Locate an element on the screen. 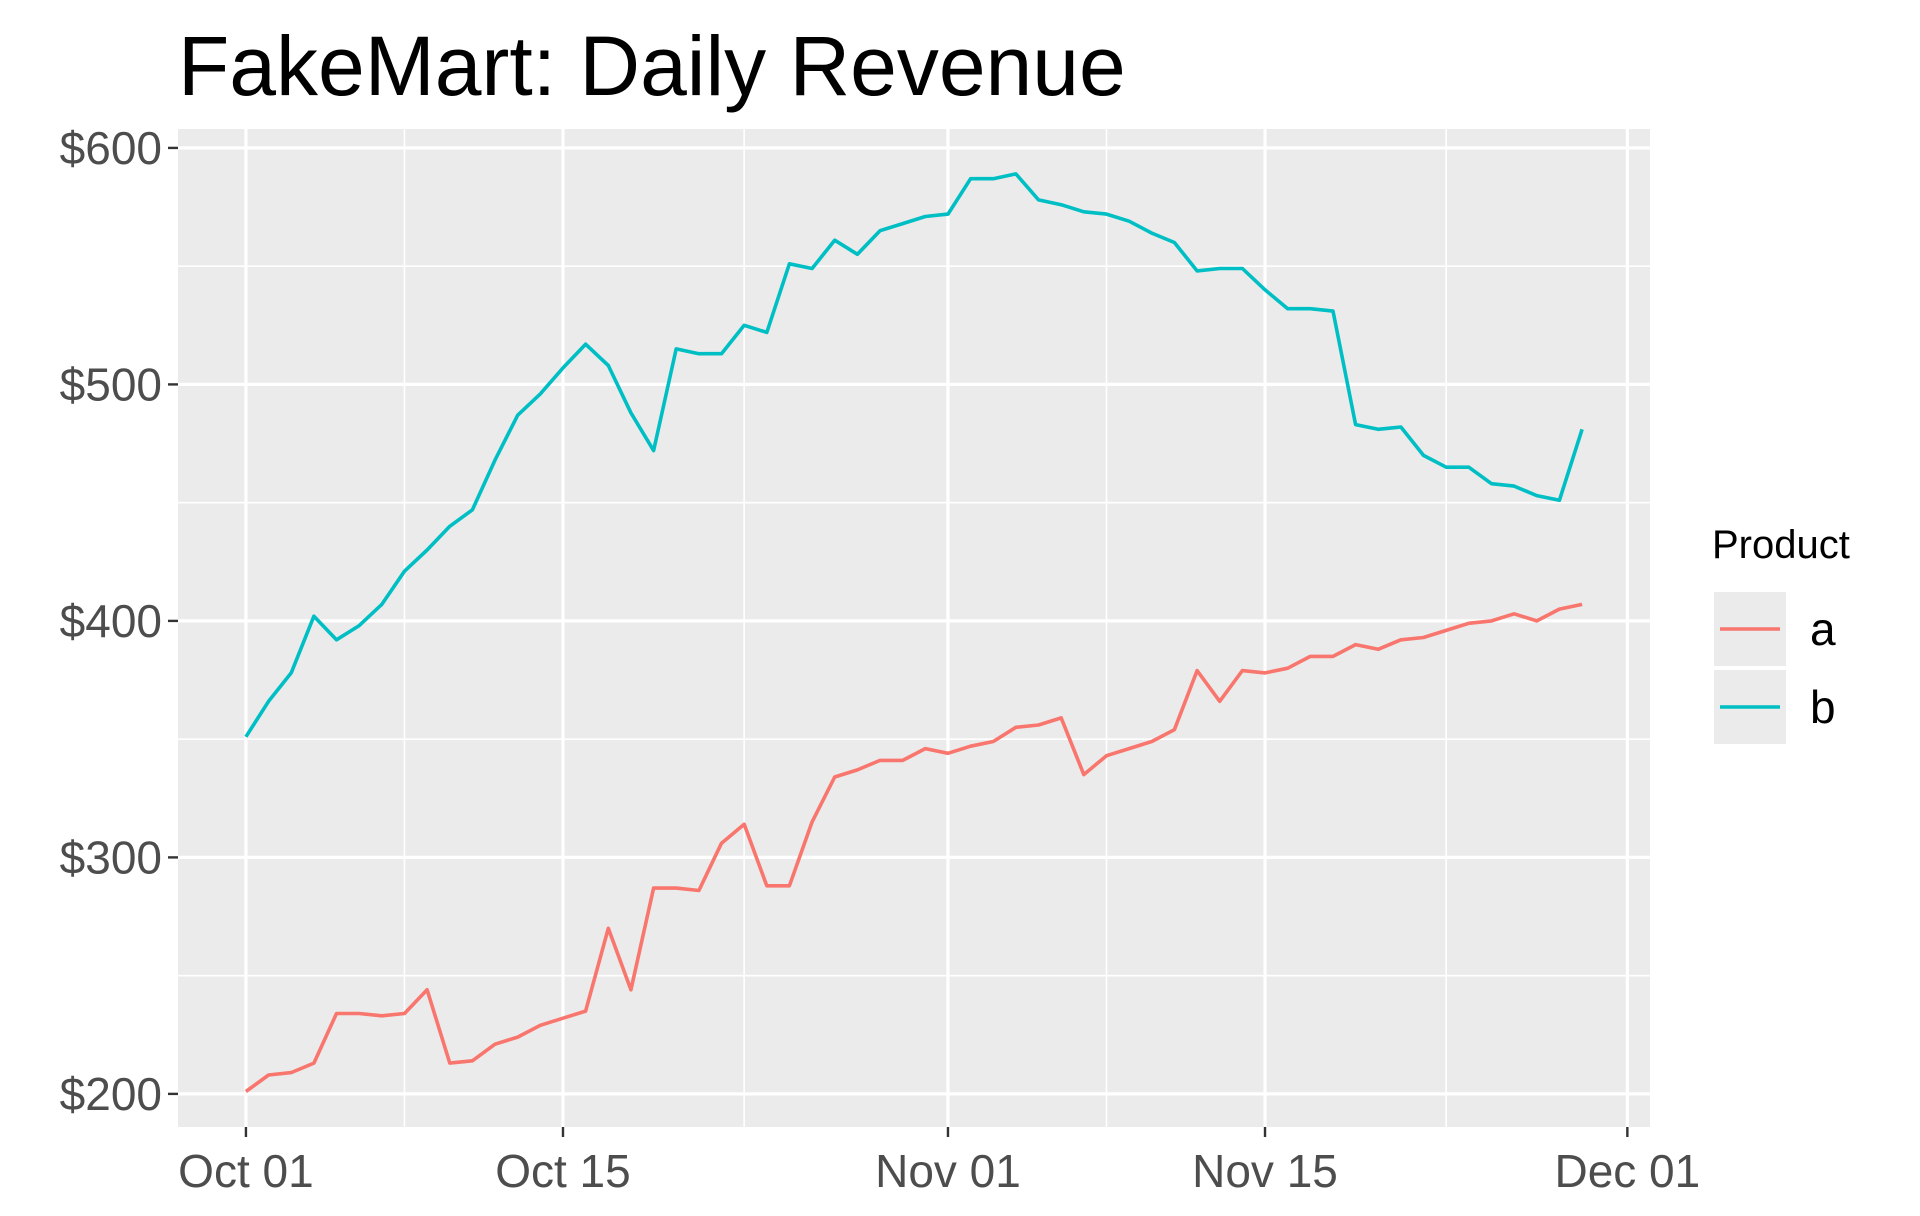 Image resolution: width=1920 pixels, height=1216 pixels. y-tick-label: $200 is located at coordinates (111, 1094).